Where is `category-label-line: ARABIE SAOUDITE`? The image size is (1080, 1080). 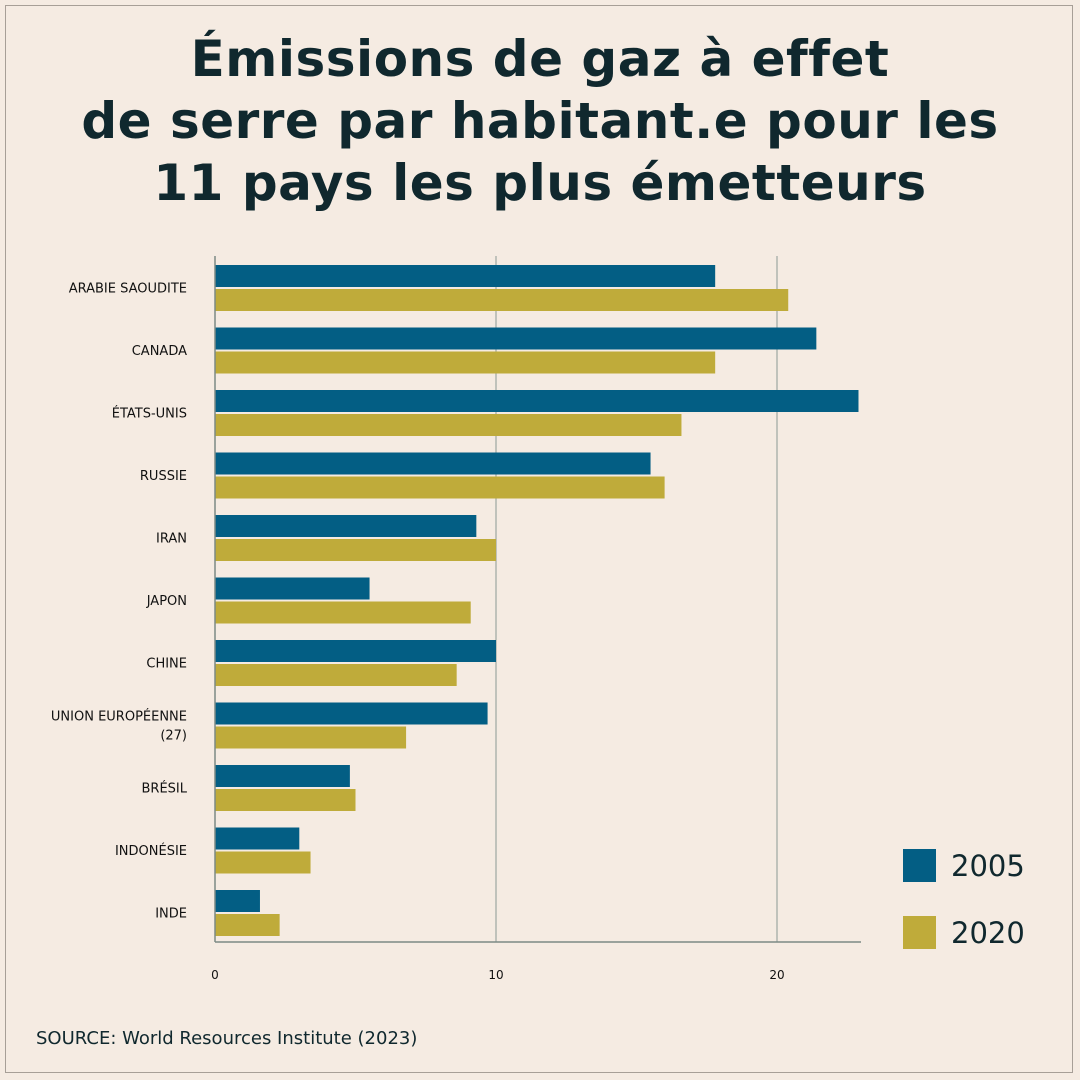
category-label-line: ARABIE SAOUDITE is located at coordinates (128, 289).